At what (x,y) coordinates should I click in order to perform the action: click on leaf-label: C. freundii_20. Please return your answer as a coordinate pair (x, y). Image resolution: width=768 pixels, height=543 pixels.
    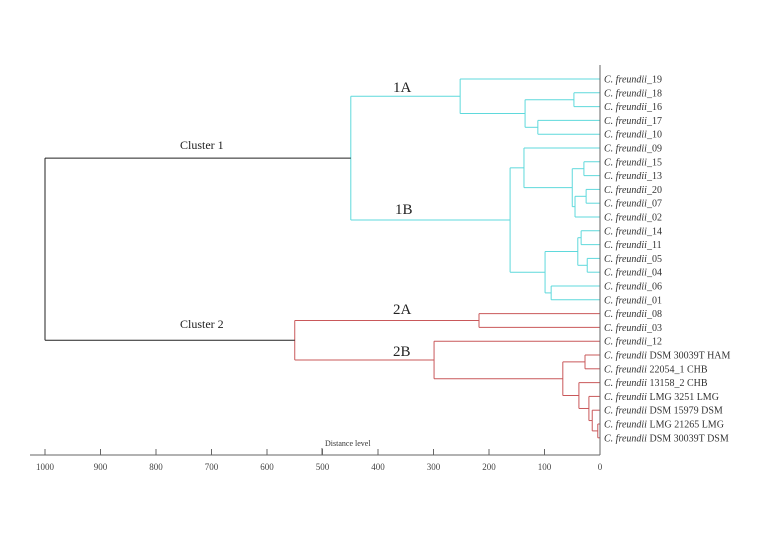
    Looking at the image, I should click on (633, 190).